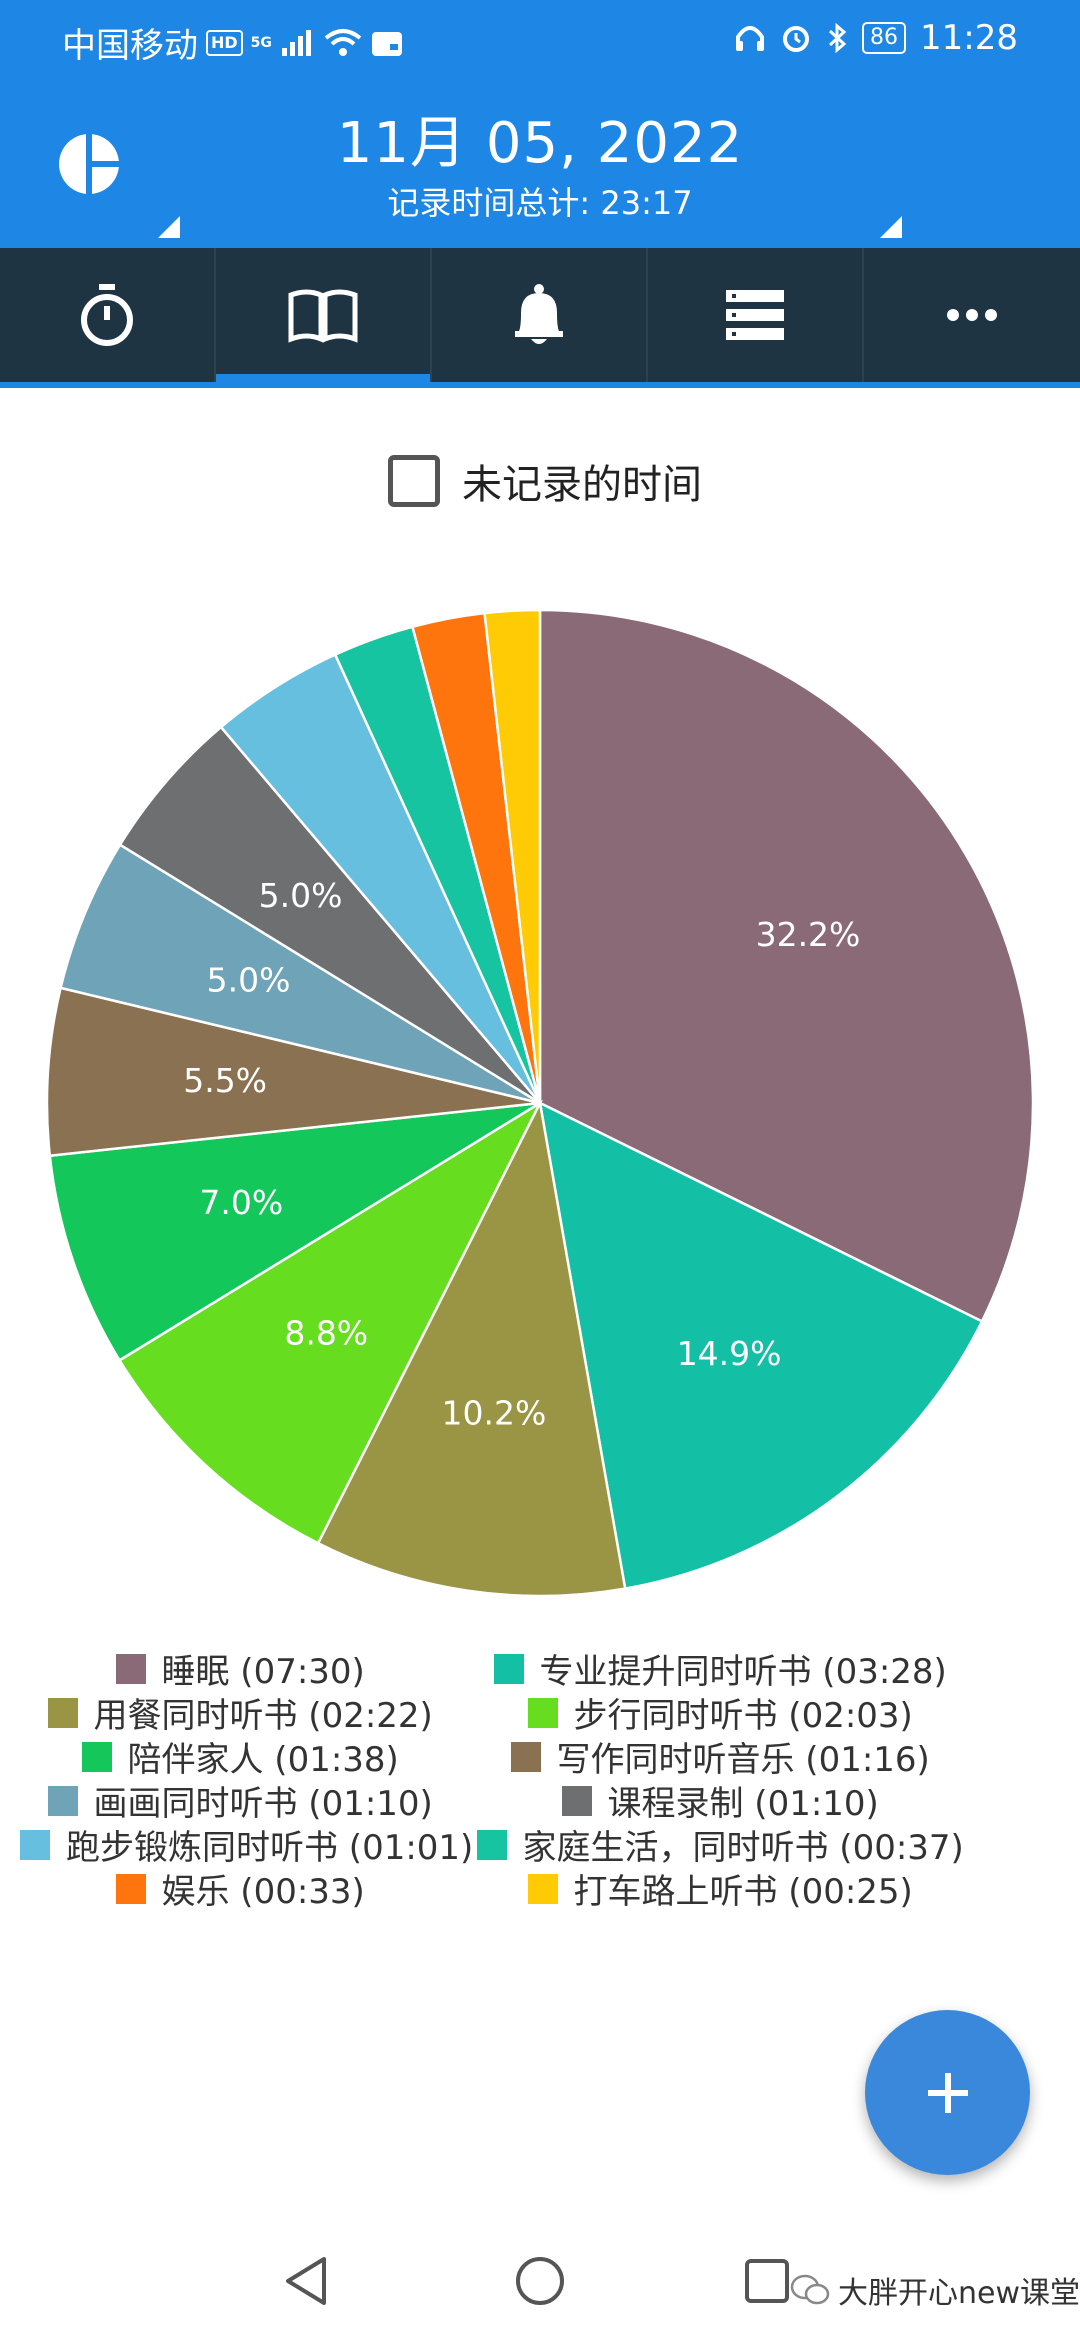  I want to click on legend-label: 家庭生活，同时听书 (00:37), so click(743, 1848).